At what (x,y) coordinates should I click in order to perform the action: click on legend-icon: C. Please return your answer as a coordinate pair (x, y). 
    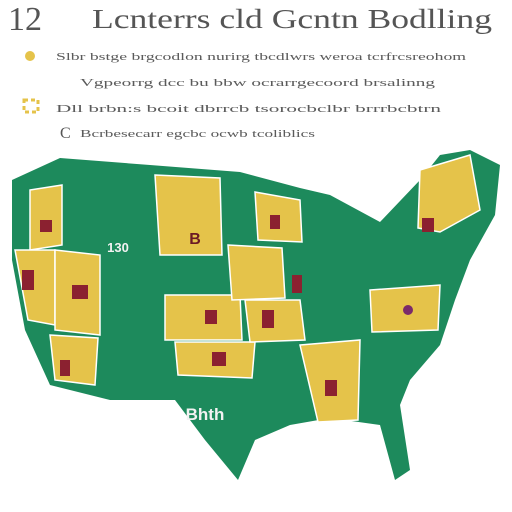
    Looking at the image, I should click on (65, 133).